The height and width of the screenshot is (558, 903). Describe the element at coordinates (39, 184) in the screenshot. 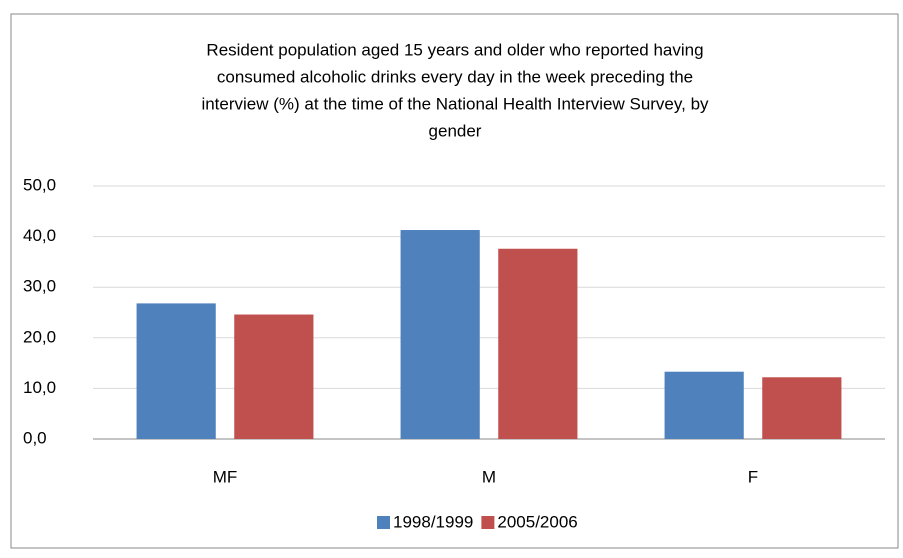

I see `y-tick-label: 50,0` at that location.